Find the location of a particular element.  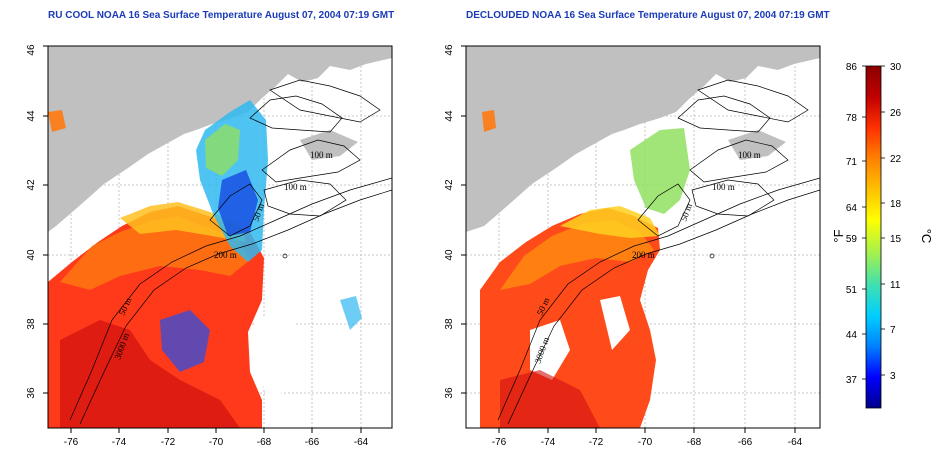

left-y-tick: 38 is located at coordinates (31, 324).